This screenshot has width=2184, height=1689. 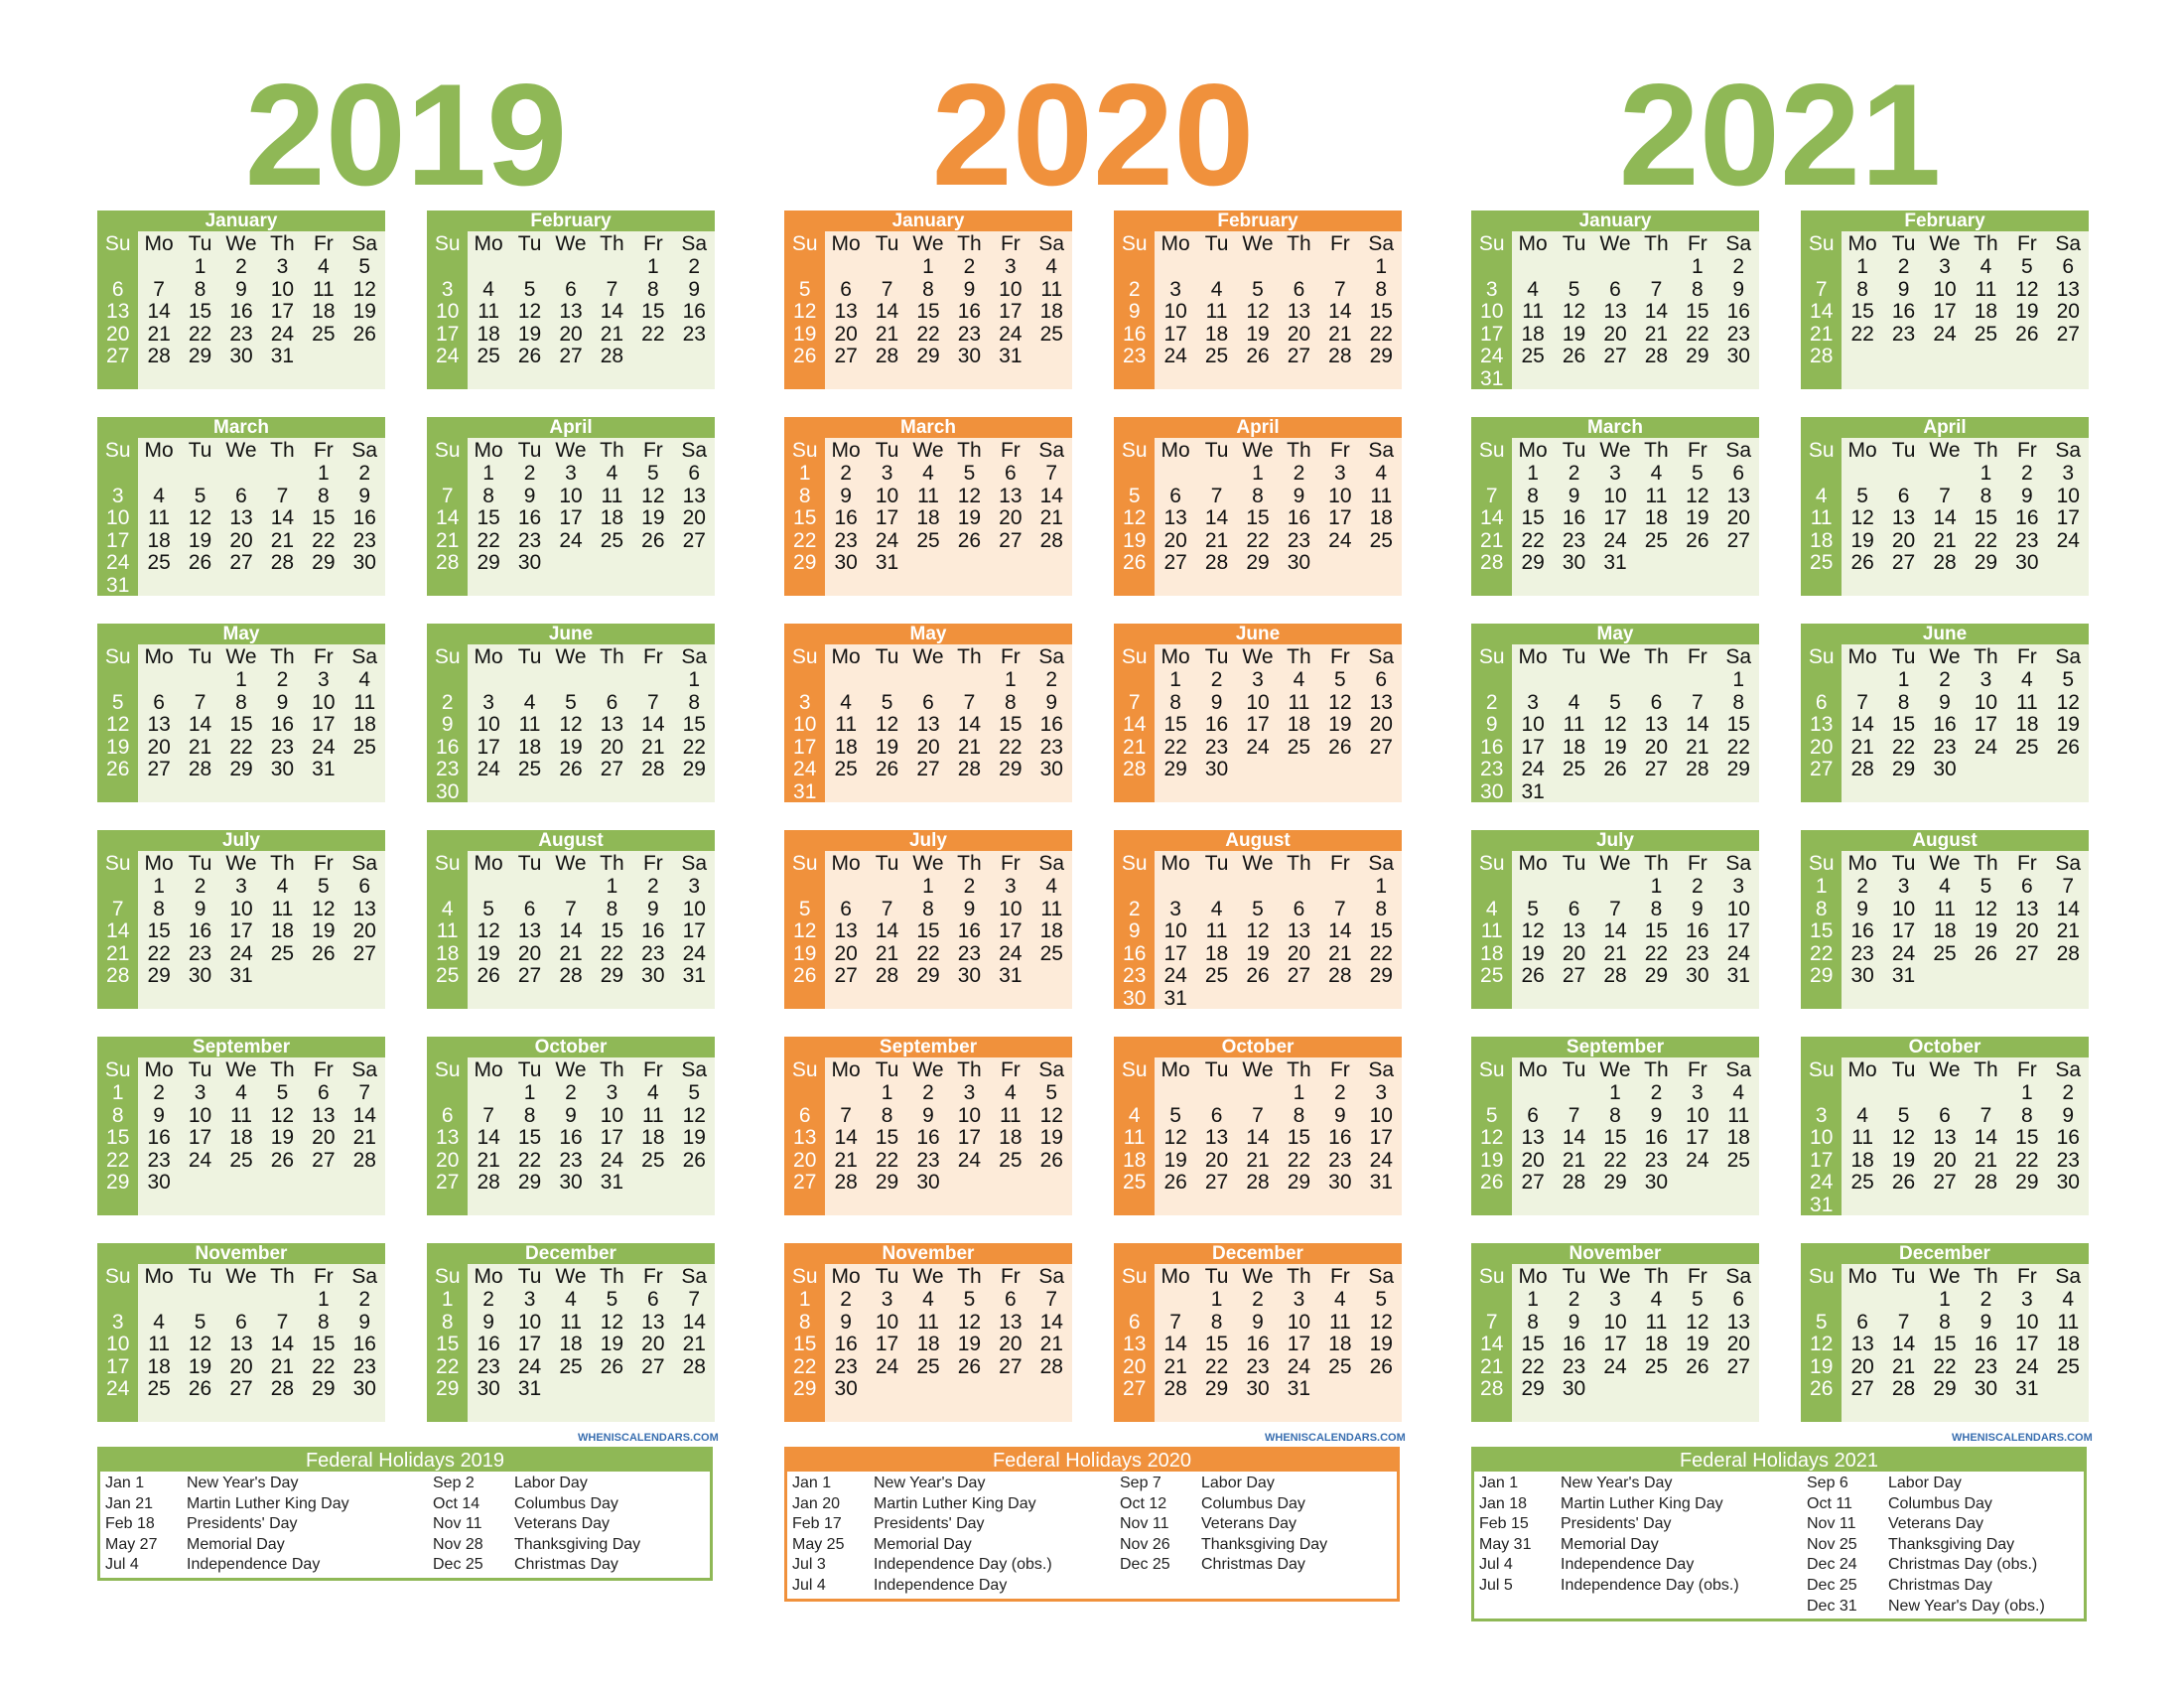 I want to click on holiday-name: Columbus Day, so click(x=1940, y=1503).